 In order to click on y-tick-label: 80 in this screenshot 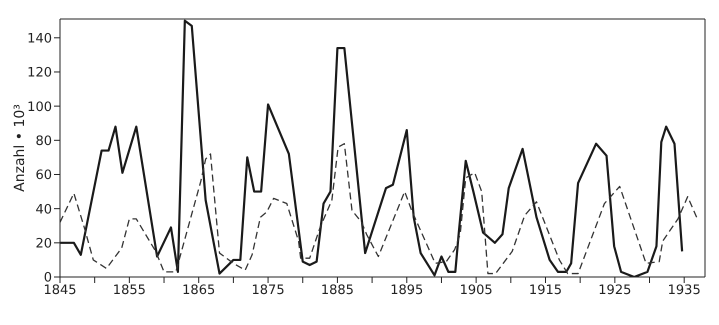, I will do `click(43, 141)`.